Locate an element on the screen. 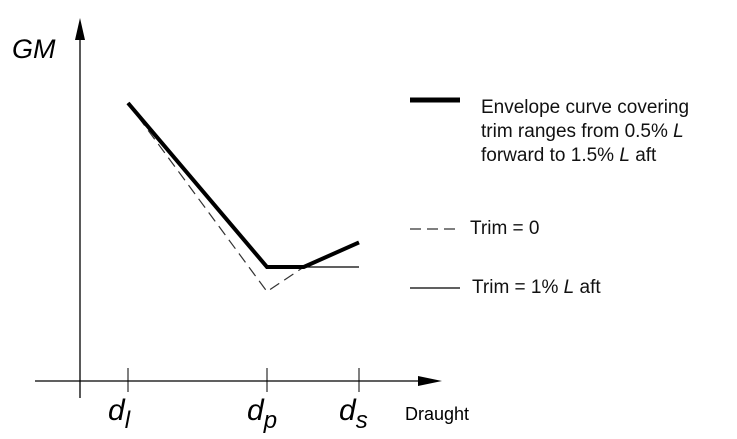 The width and height of the screenshot is (737, 439). y-axis-arrow is located at coordinates (80, 29).